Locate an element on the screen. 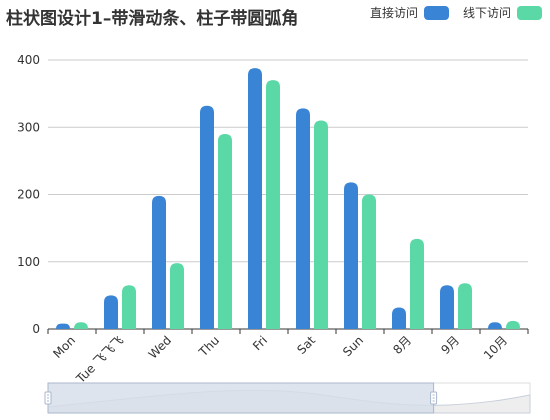 The width and height of the screenshot is (550, 420). x-tick-label-9: 10月 is located at coordinates (495, 347).